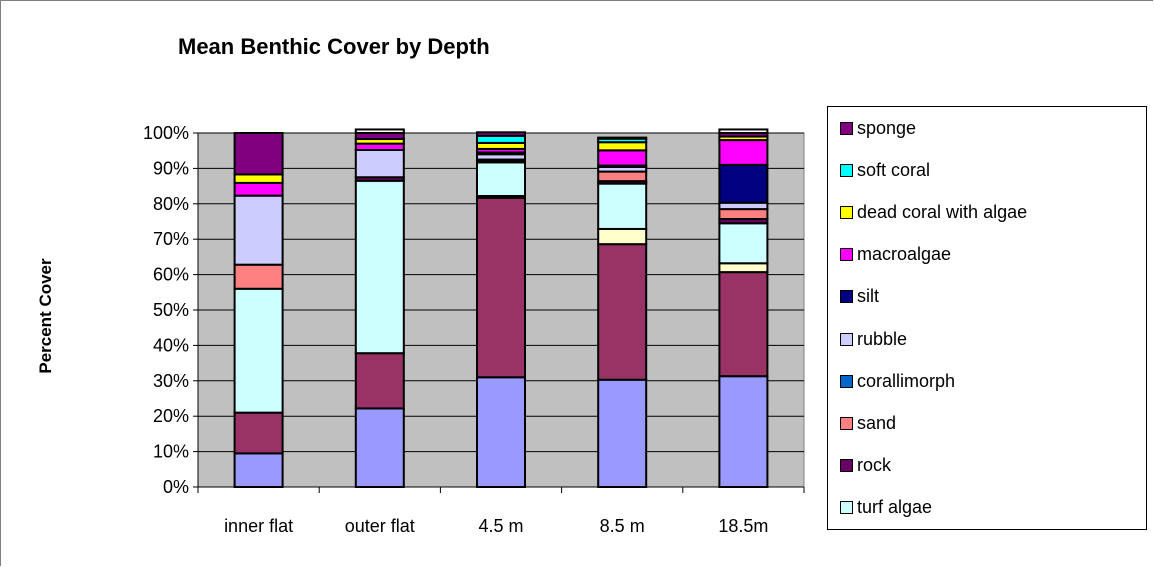 Image resolution: width=1154 pixels, height=567 pixels. What do you see at coordinates (166, 133) in the screenshot?
I see `y-tick-label: 100%` at bounding box center [166, 133].